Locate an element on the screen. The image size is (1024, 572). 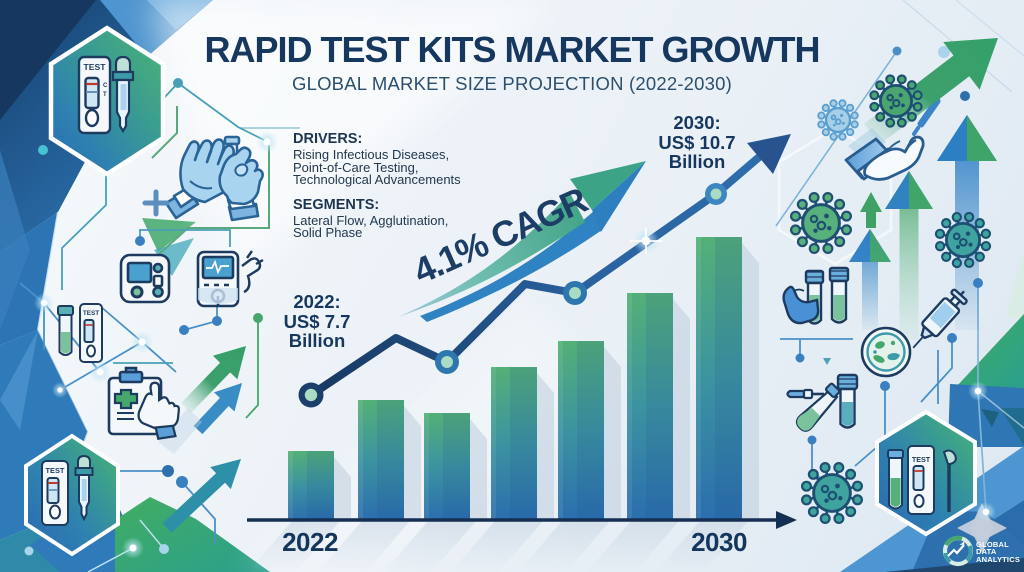
svg-text: C is located at coordinates (105, 86).